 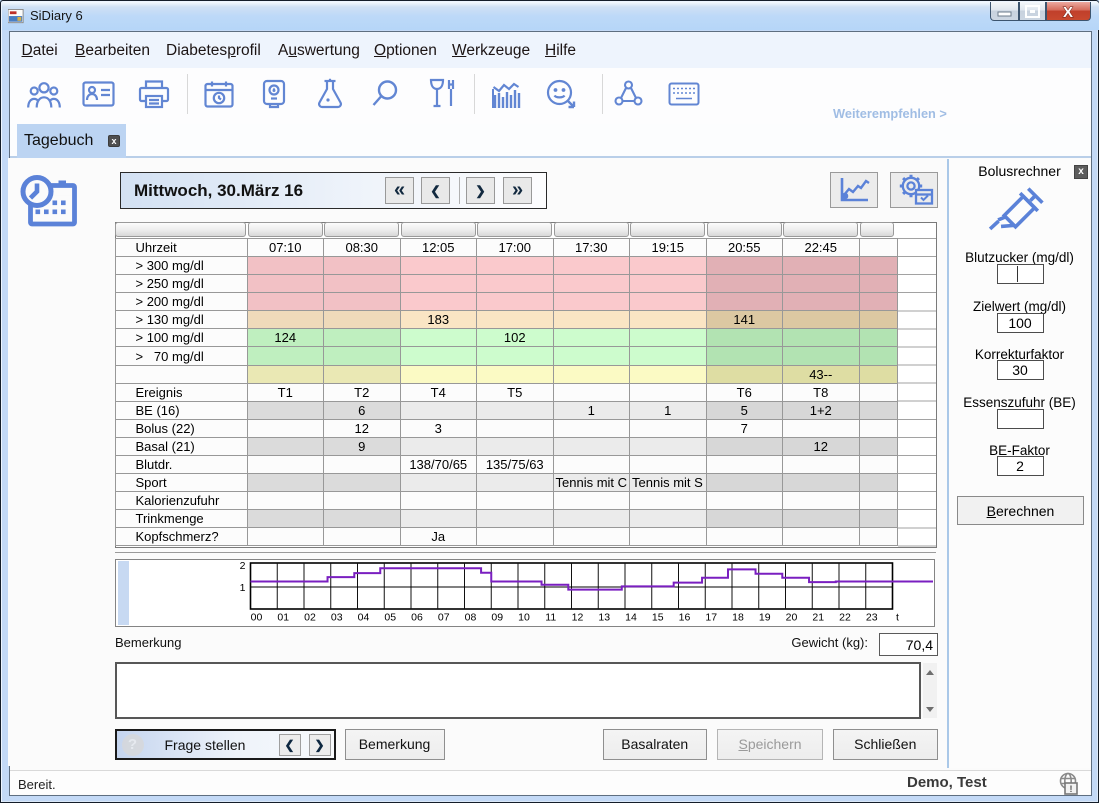 What do you see at coordinates (764, 618) in the screenshot?
I see `svg-text: 19` at bounding box center [764, 618].